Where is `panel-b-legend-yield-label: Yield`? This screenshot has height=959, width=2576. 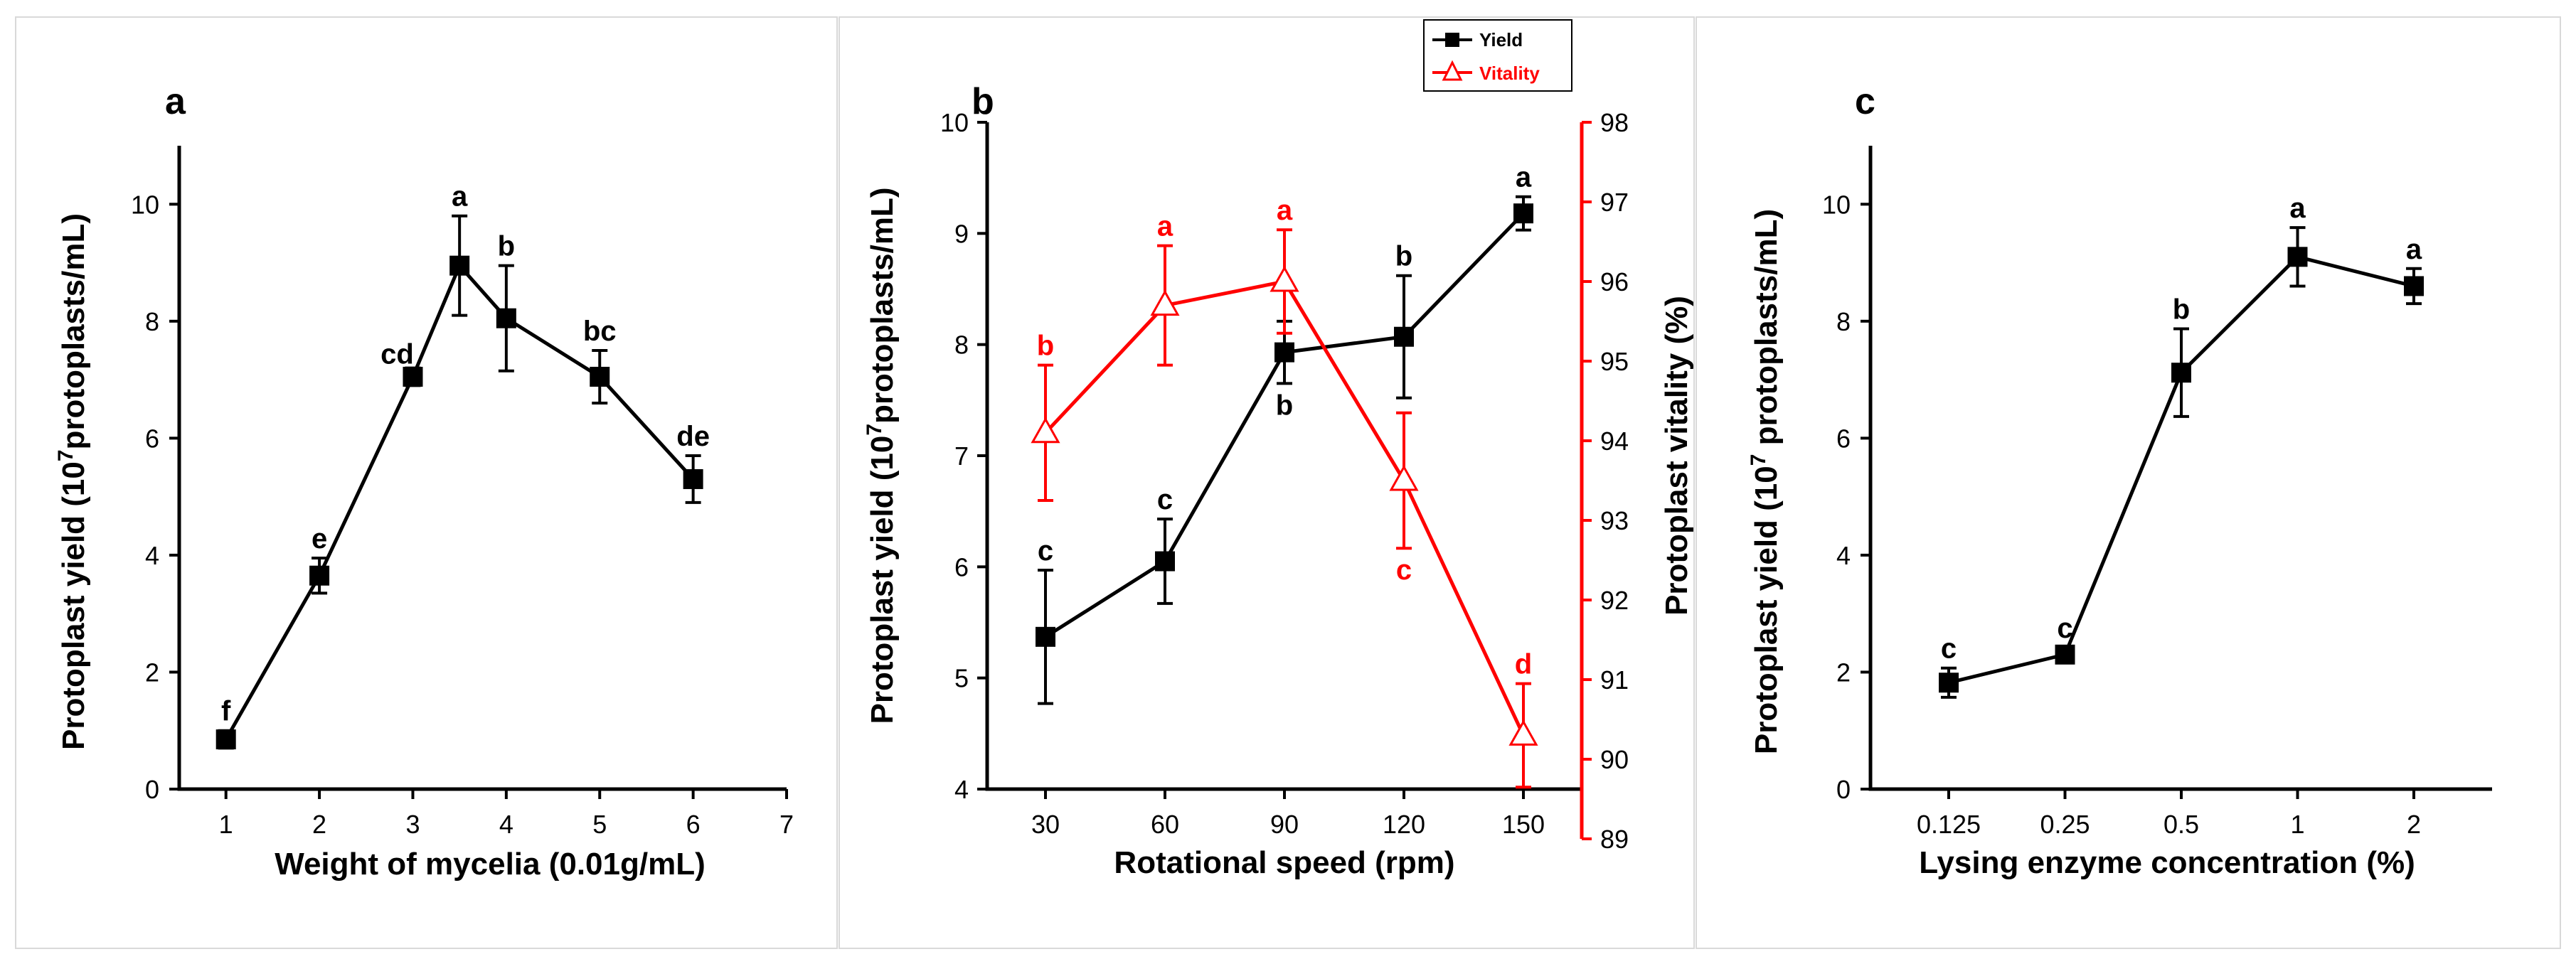
panel-b-legend-yield-label: Yield is located at coordinates (1501, 39).